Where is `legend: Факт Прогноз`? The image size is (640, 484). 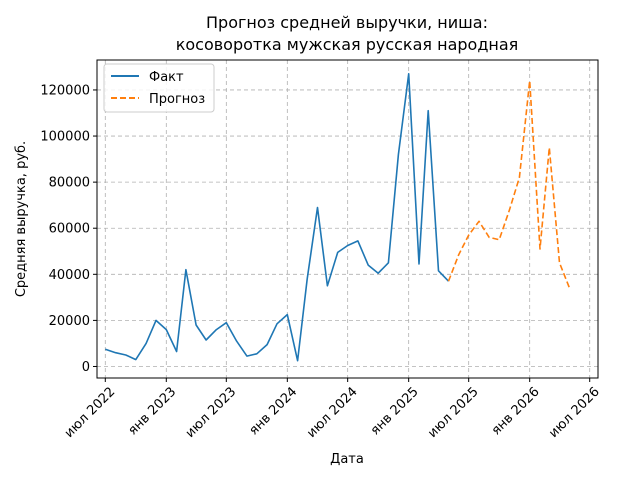 legend: Факт Прогноз is located at coordinates (159, 88).